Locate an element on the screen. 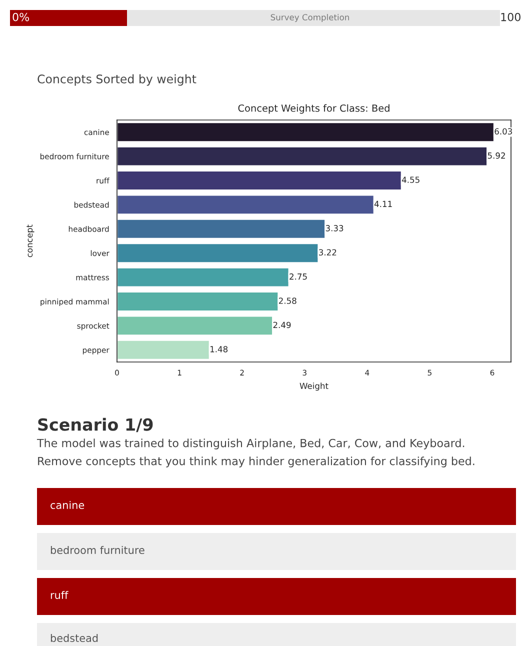  text: Survey Completion is located at coordinates (309, 18).